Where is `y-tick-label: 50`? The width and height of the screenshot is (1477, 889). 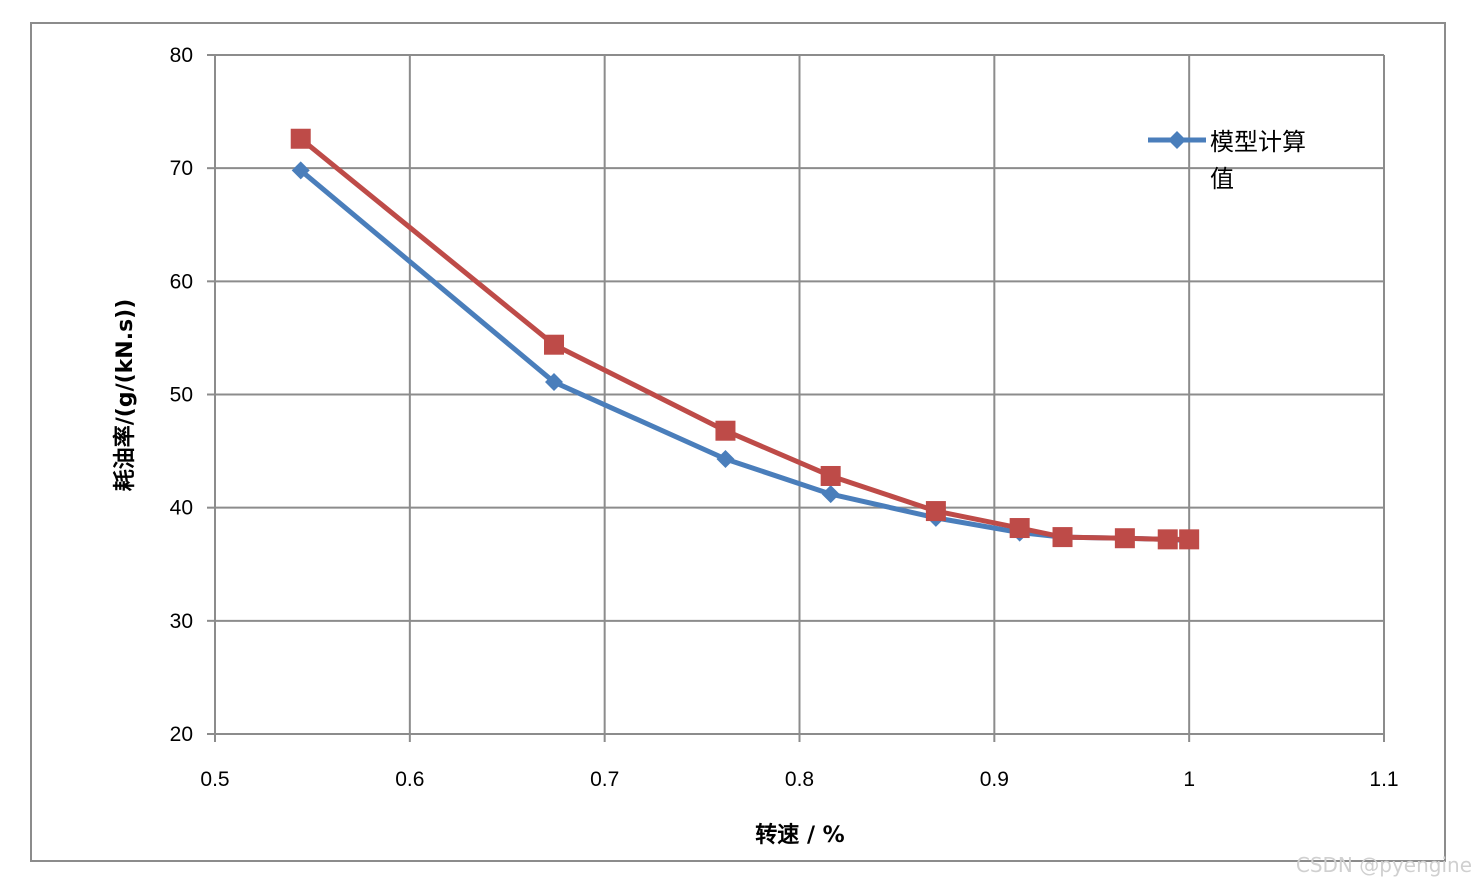 y-tick-label: 50 is located at coordinates (181, 395).